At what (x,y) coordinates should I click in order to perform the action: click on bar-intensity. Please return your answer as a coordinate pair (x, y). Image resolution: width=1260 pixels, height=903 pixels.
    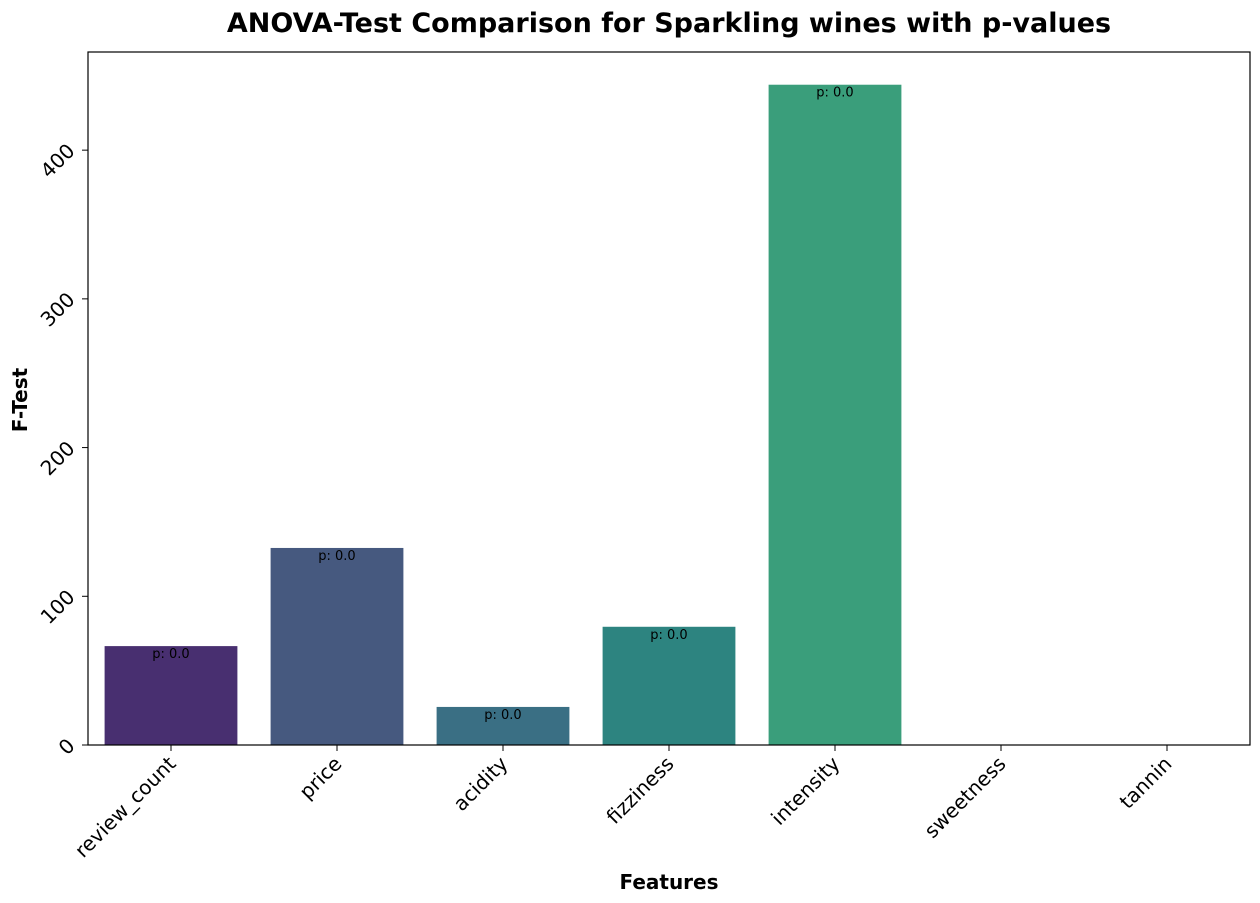
    Looking at the image, I should click on (835, 414).